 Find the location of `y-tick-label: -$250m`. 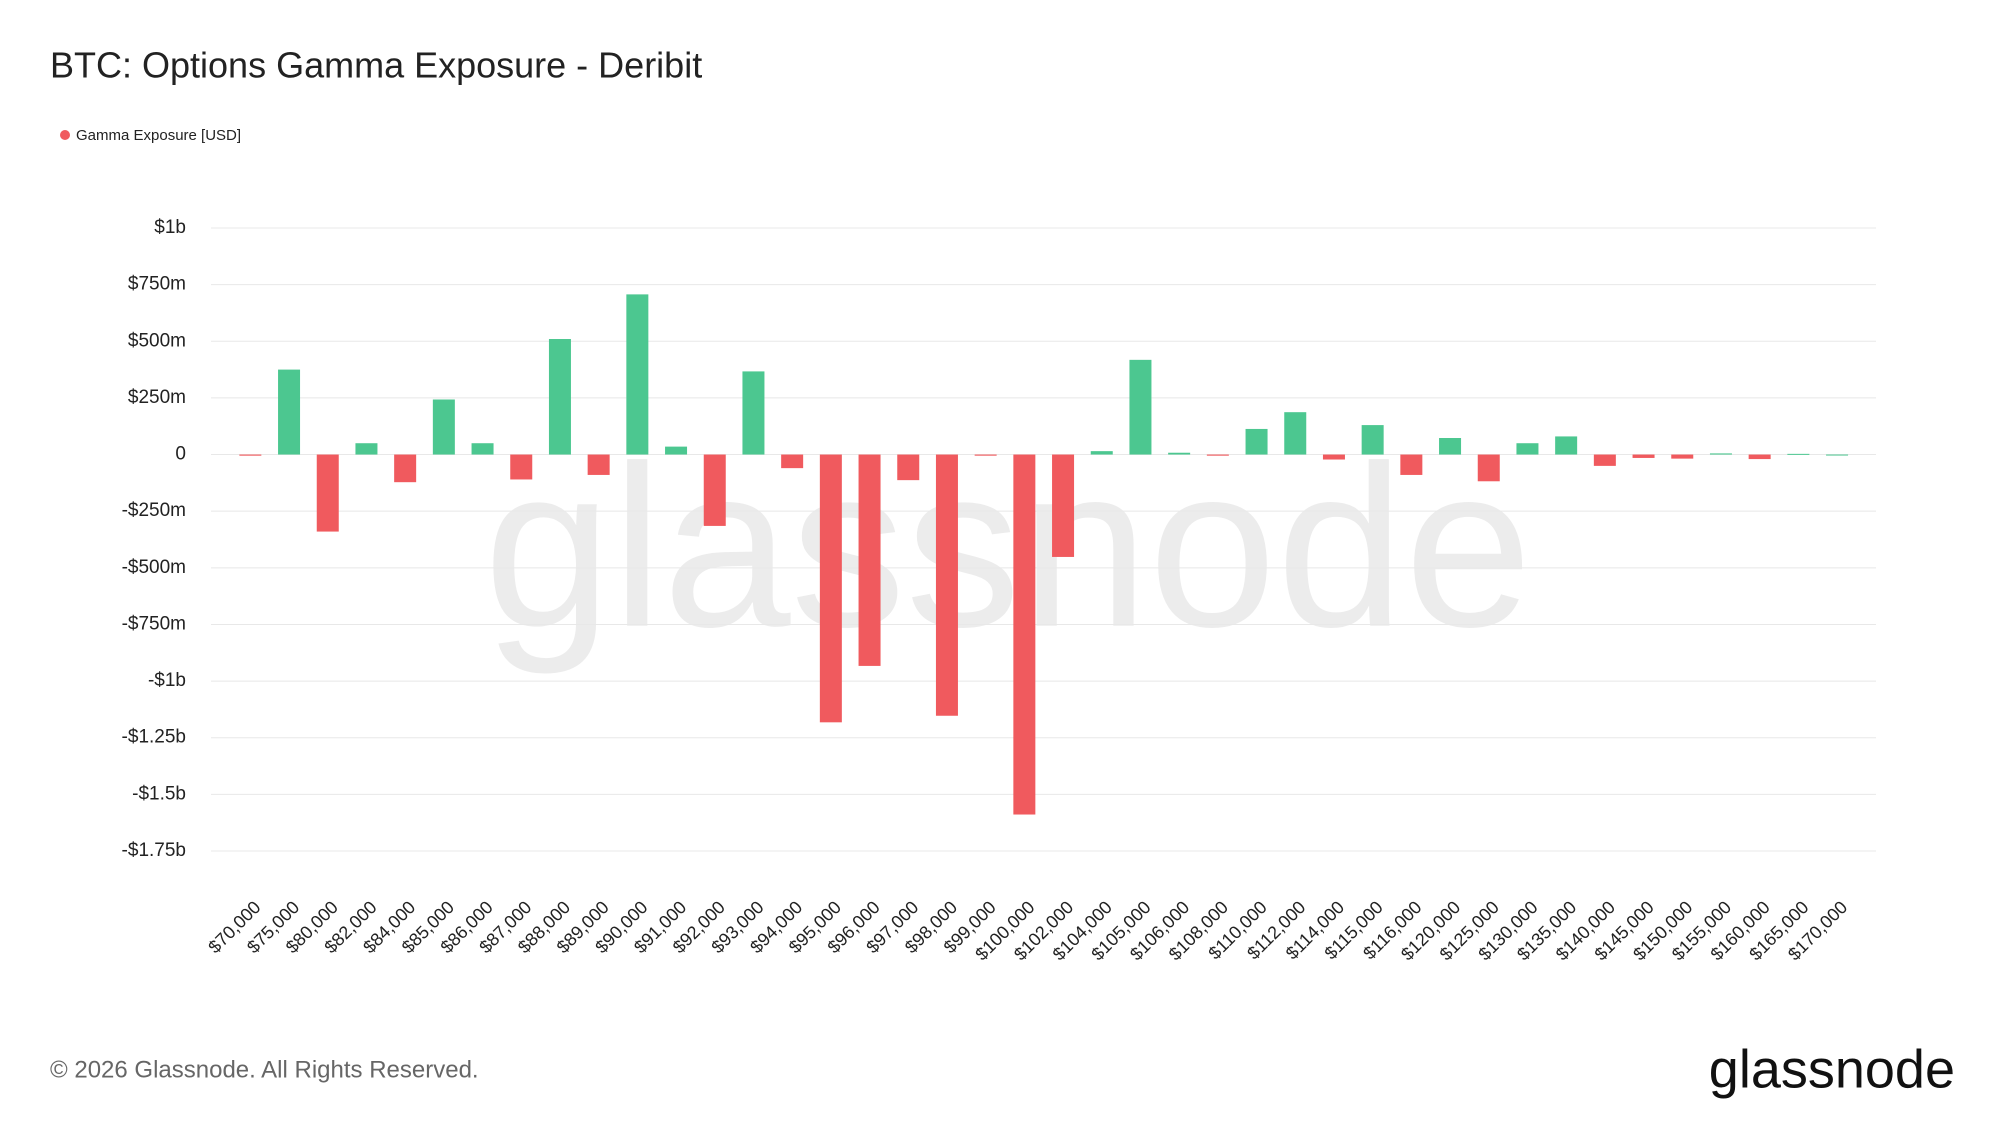

y-tick-label: -$250m is located at coordinates (154, 510).